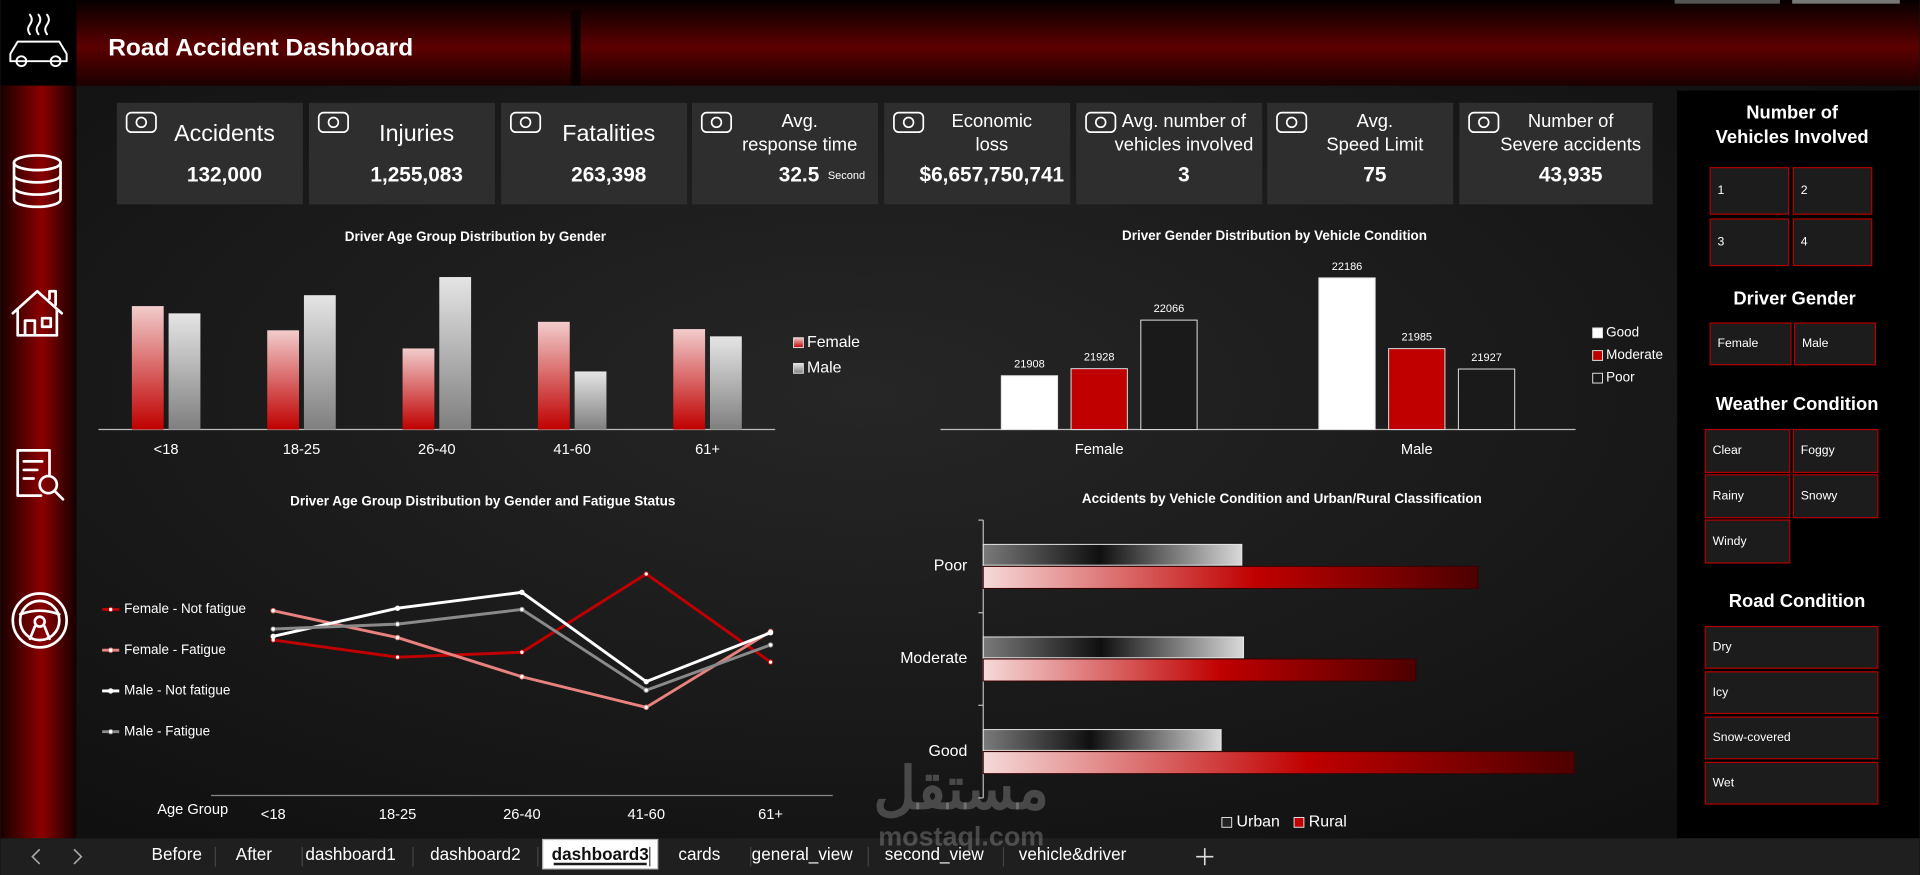 This screenshot has width=1920, height=875. Describe the element at coordinates (1570, 143) in the screenshot. I see `kpi-label: Severe accidents` at that location.